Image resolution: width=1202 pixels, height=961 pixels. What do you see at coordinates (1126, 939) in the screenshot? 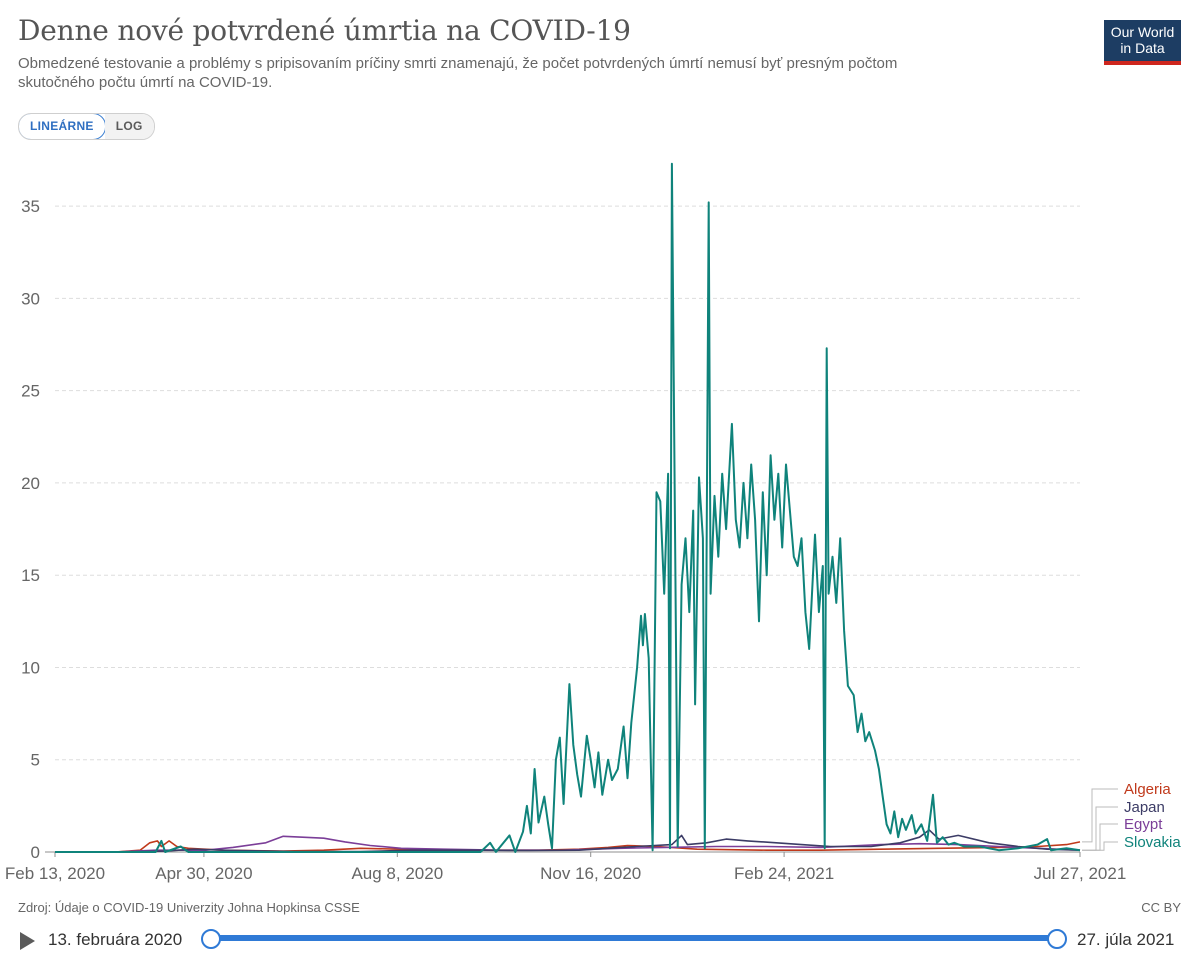
I see `timeline-end-label: 27. júla 2021` at bounding box center [1126, 939].